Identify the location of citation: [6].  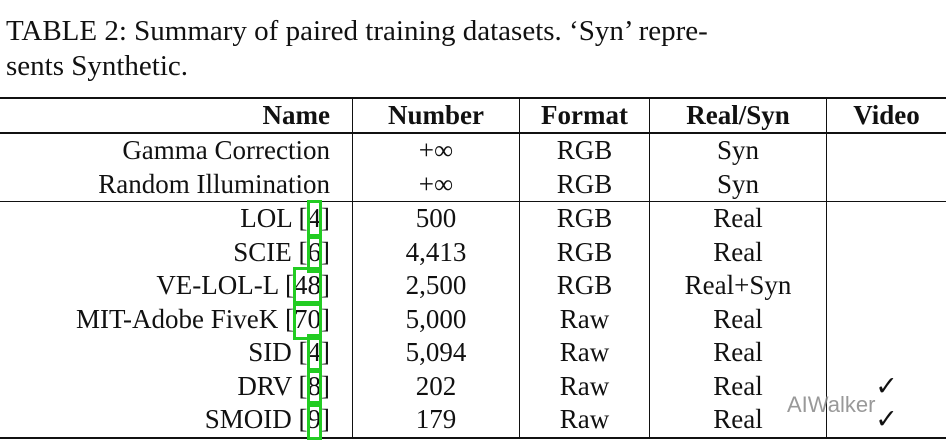
(314, 251).